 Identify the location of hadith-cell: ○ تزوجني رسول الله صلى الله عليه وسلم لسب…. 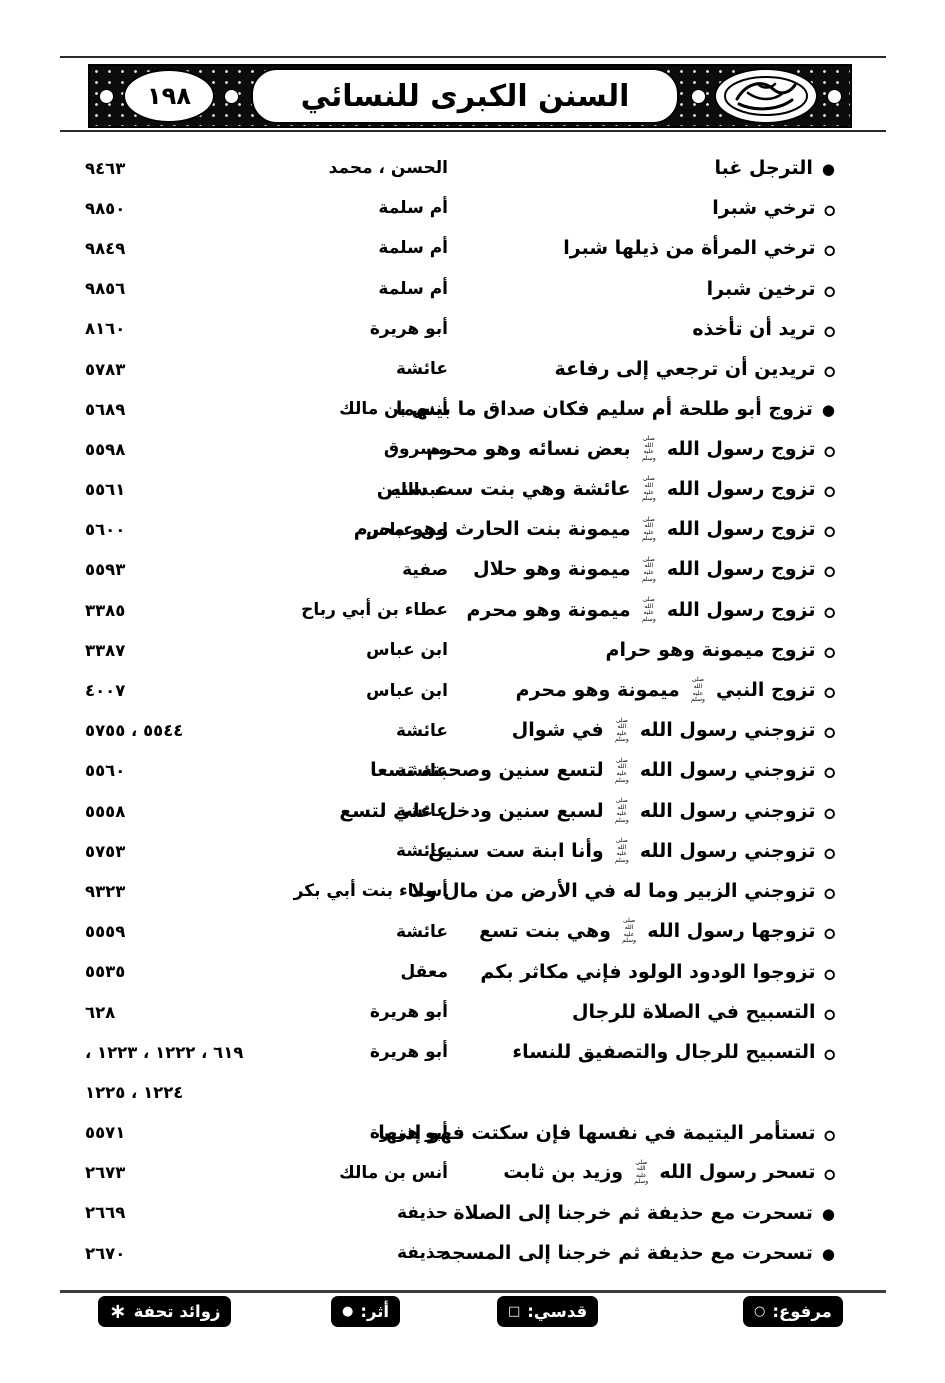
(587, 810).